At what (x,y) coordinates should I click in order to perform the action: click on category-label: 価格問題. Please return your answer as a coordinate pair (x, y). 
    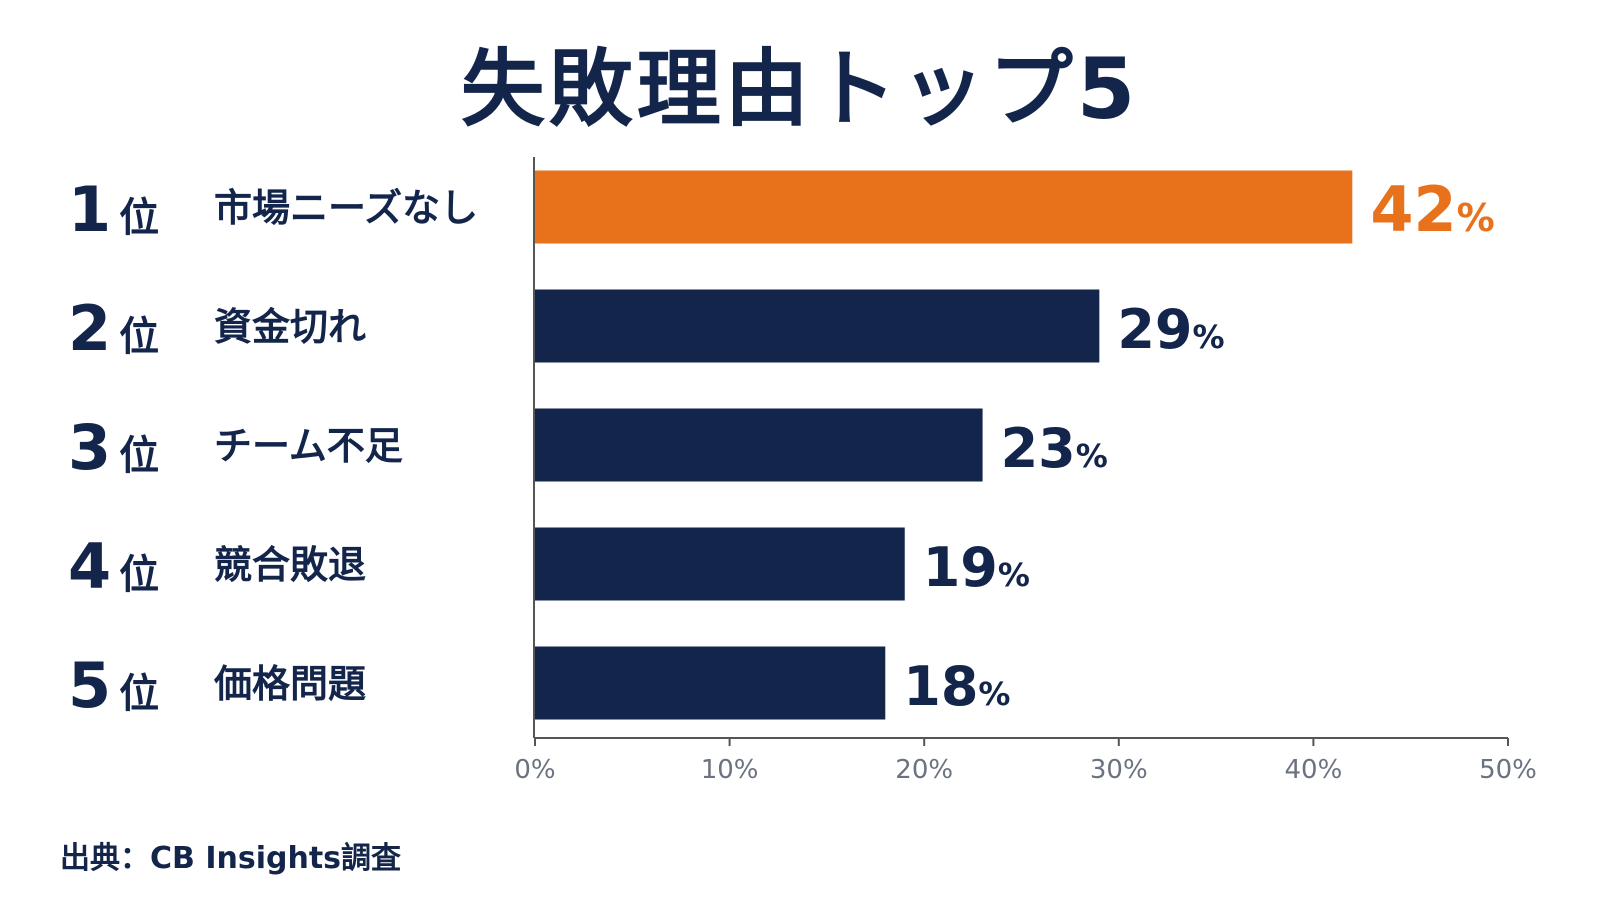
    Looking at the image, I should click on (289, 684).